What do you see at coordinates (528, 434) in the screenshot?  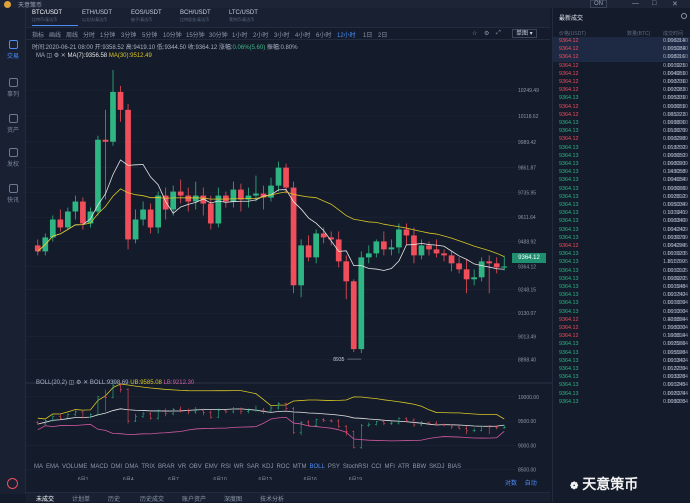 I see `boll-axis: 10000.00 9500.00 9000.00 8500.00` at bounding box center [528, 434].